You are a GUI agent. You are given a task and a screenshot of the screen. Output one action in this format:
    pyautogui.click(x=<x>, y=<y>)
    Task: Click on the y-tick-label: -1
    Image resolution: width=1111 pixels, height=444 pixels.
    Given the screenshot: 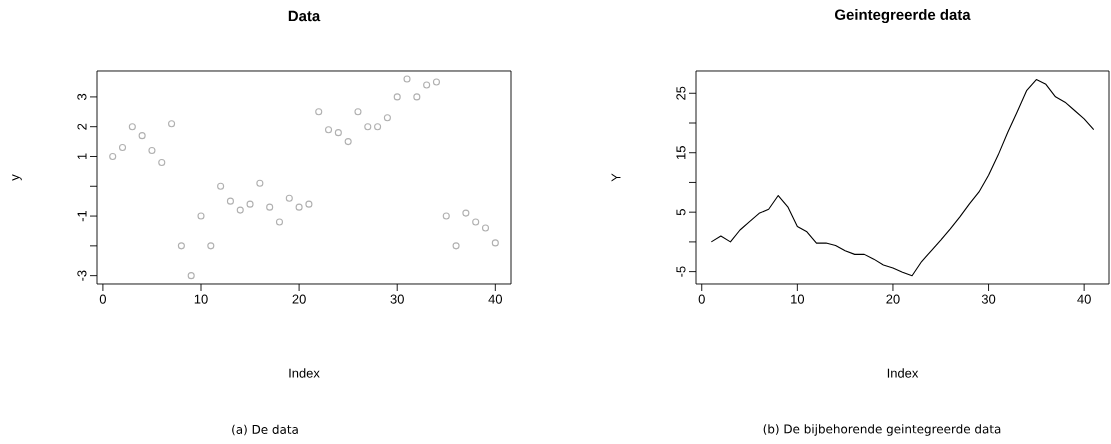 What is the action you would take?
    pyautogui.click(x=82, y=216)
    